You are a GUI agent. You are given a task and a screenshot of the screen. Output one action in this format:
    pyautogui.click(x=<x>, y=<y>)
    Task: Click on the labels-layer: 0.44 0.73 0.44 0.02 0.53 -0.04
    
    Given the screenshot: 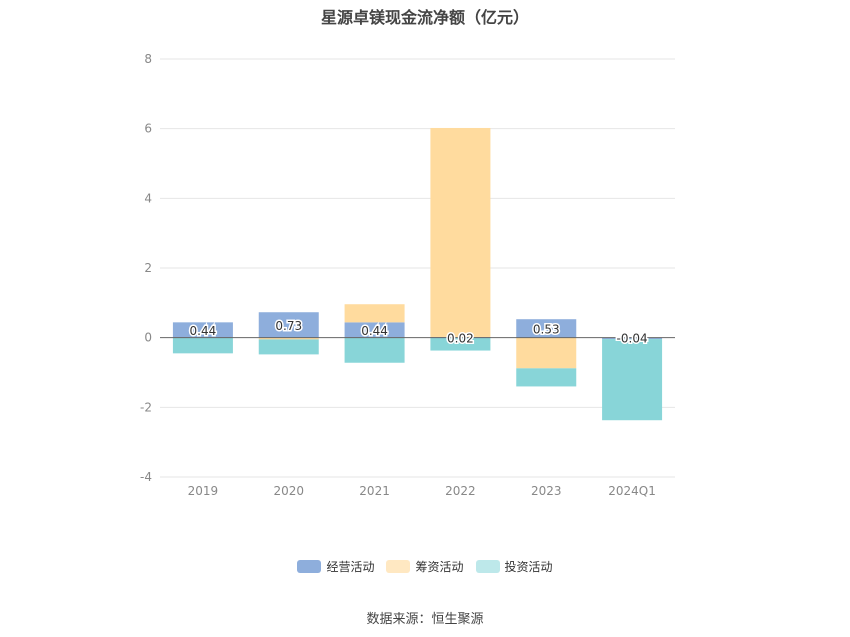 What is the action you would take?
    pyautogui.click(x=418, y=332)
    